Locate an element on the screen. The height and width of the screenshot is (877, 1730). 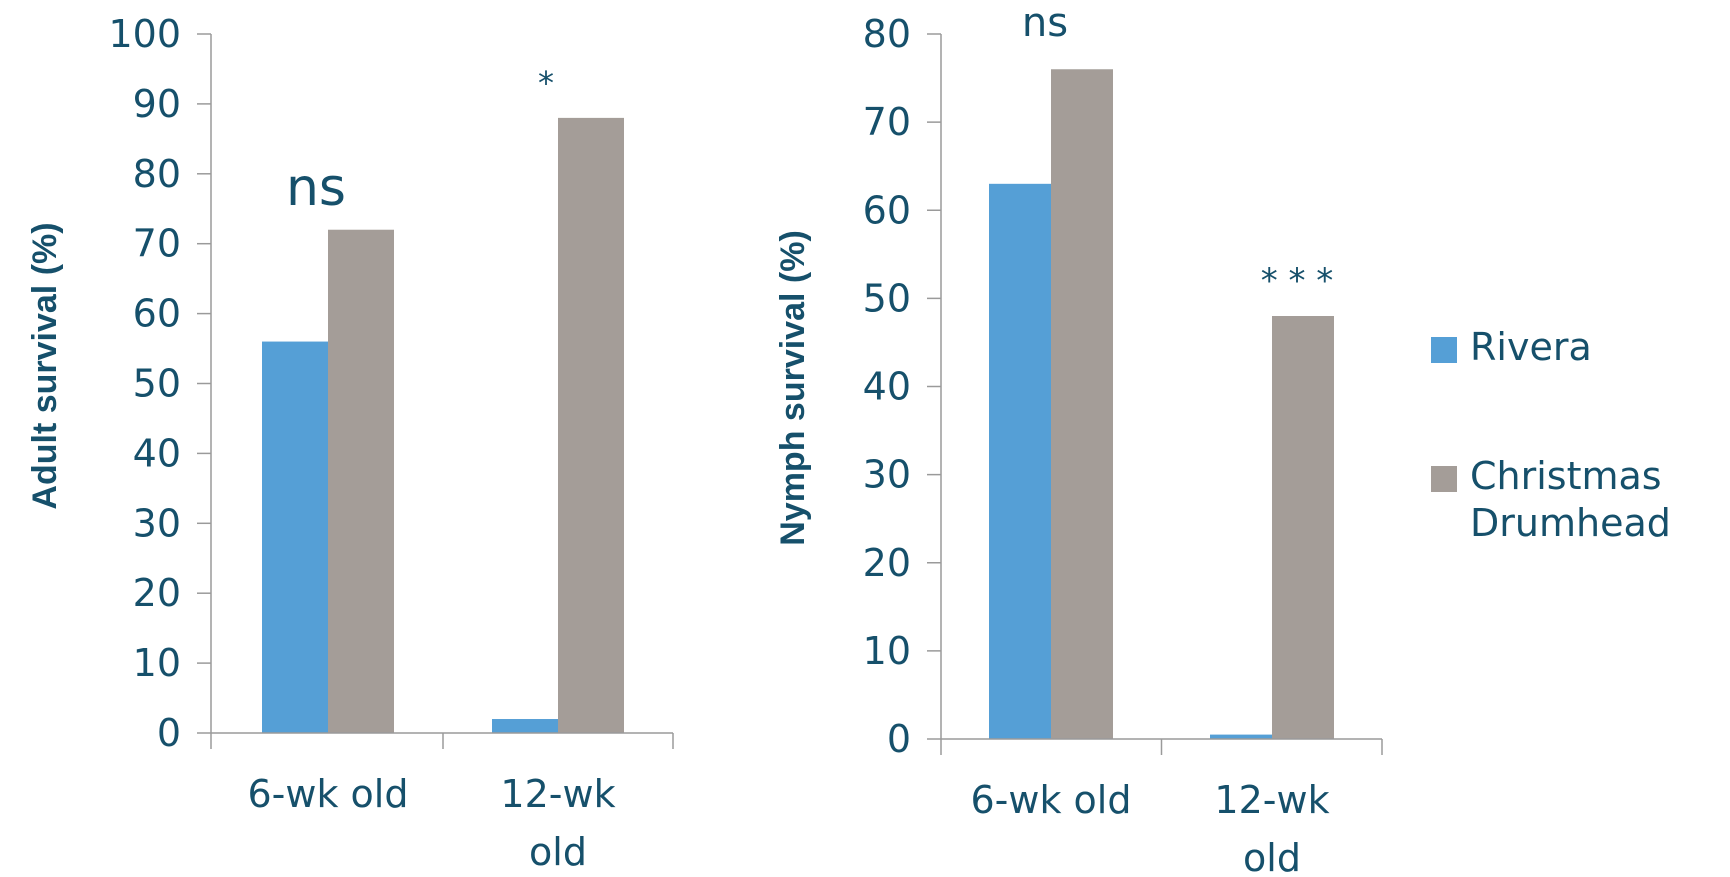
legend-label-rivera: Rivera is located at coordinates (1531, 347).